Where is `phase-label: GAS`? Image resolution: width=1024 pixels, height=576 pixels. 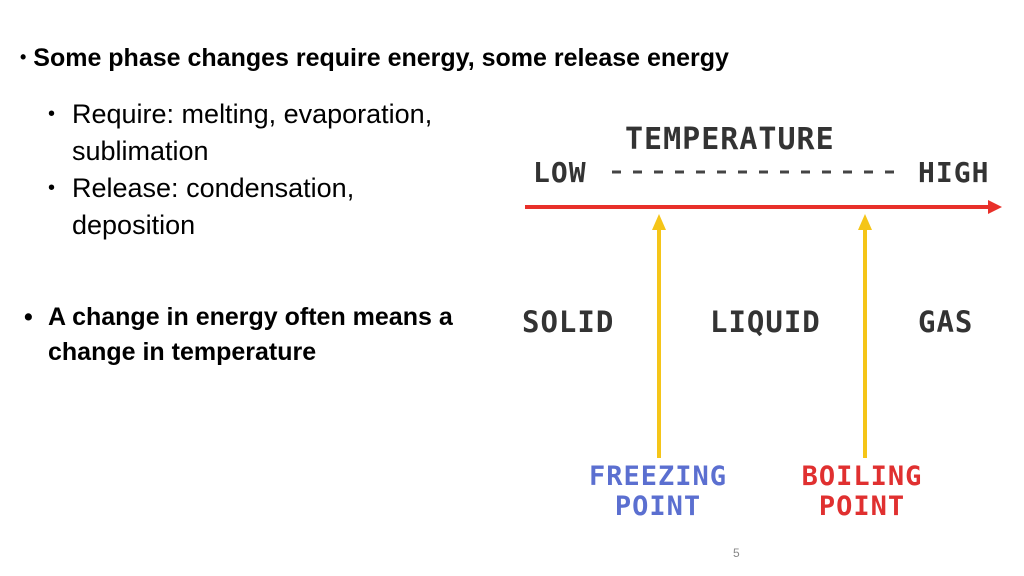 phase-label: GAS is located at coordinates (946, 322).